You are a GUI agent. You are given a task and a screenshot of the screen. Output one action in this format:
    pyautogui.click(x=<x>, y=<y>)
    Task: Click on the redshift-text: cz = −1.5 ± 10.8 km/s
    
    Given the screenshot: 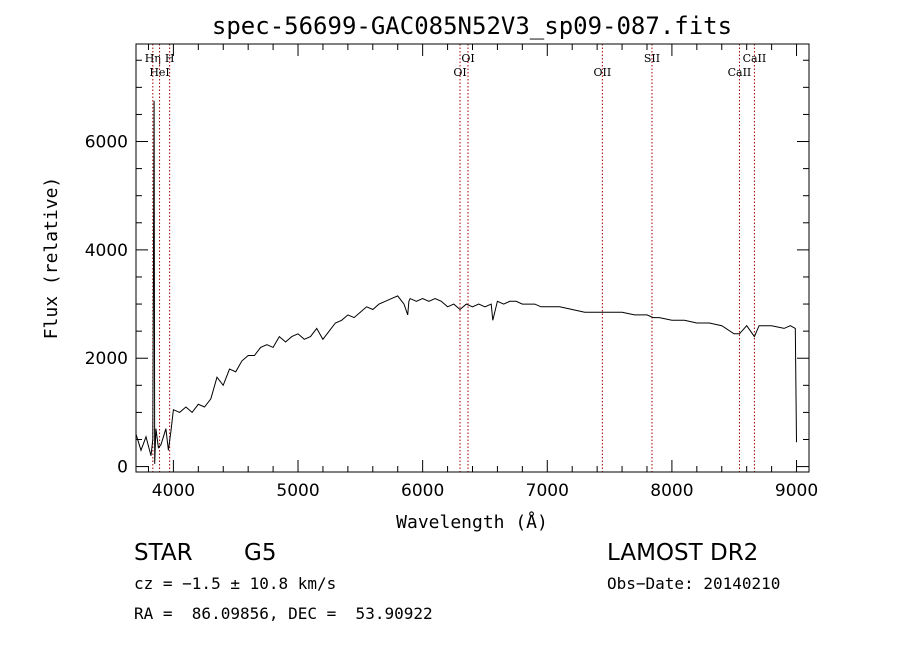 What is the action you would take?
    pyautogui.click(x=235, y=583)
    